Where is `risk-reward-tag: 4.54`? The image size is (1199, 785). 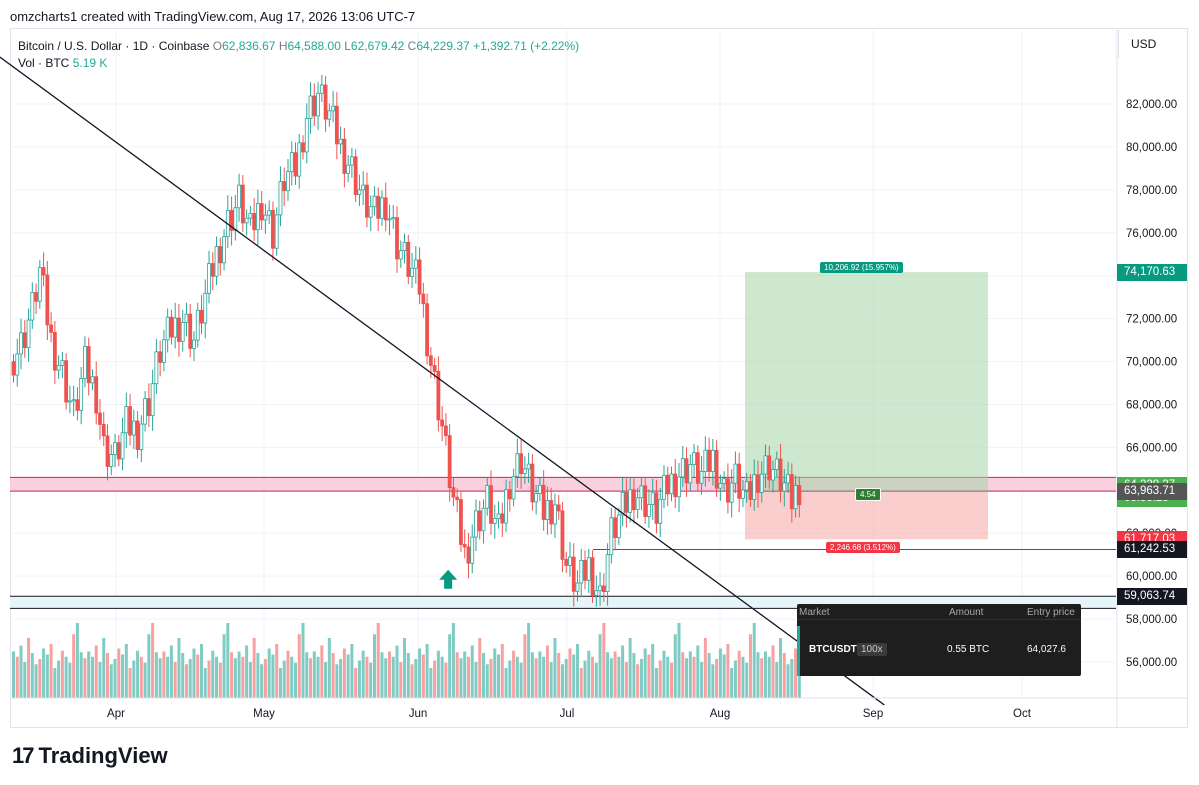 risk-reward-tag: 4.54 is located at coordinates (868, 494).